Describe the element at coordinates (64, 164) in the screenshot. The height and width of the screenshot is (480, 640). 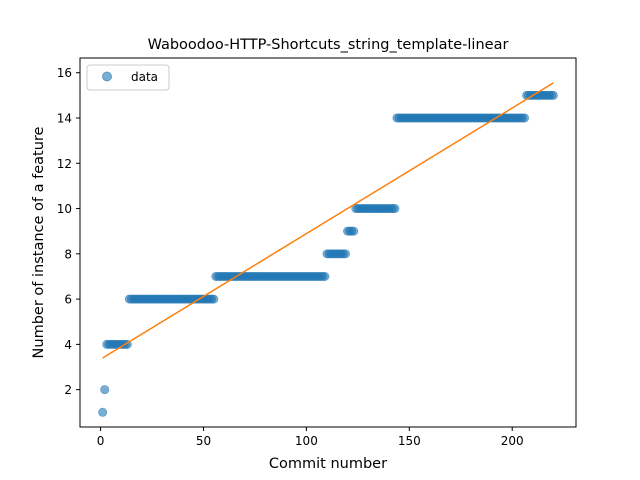
I see `y-tick-label: 12` at that location.